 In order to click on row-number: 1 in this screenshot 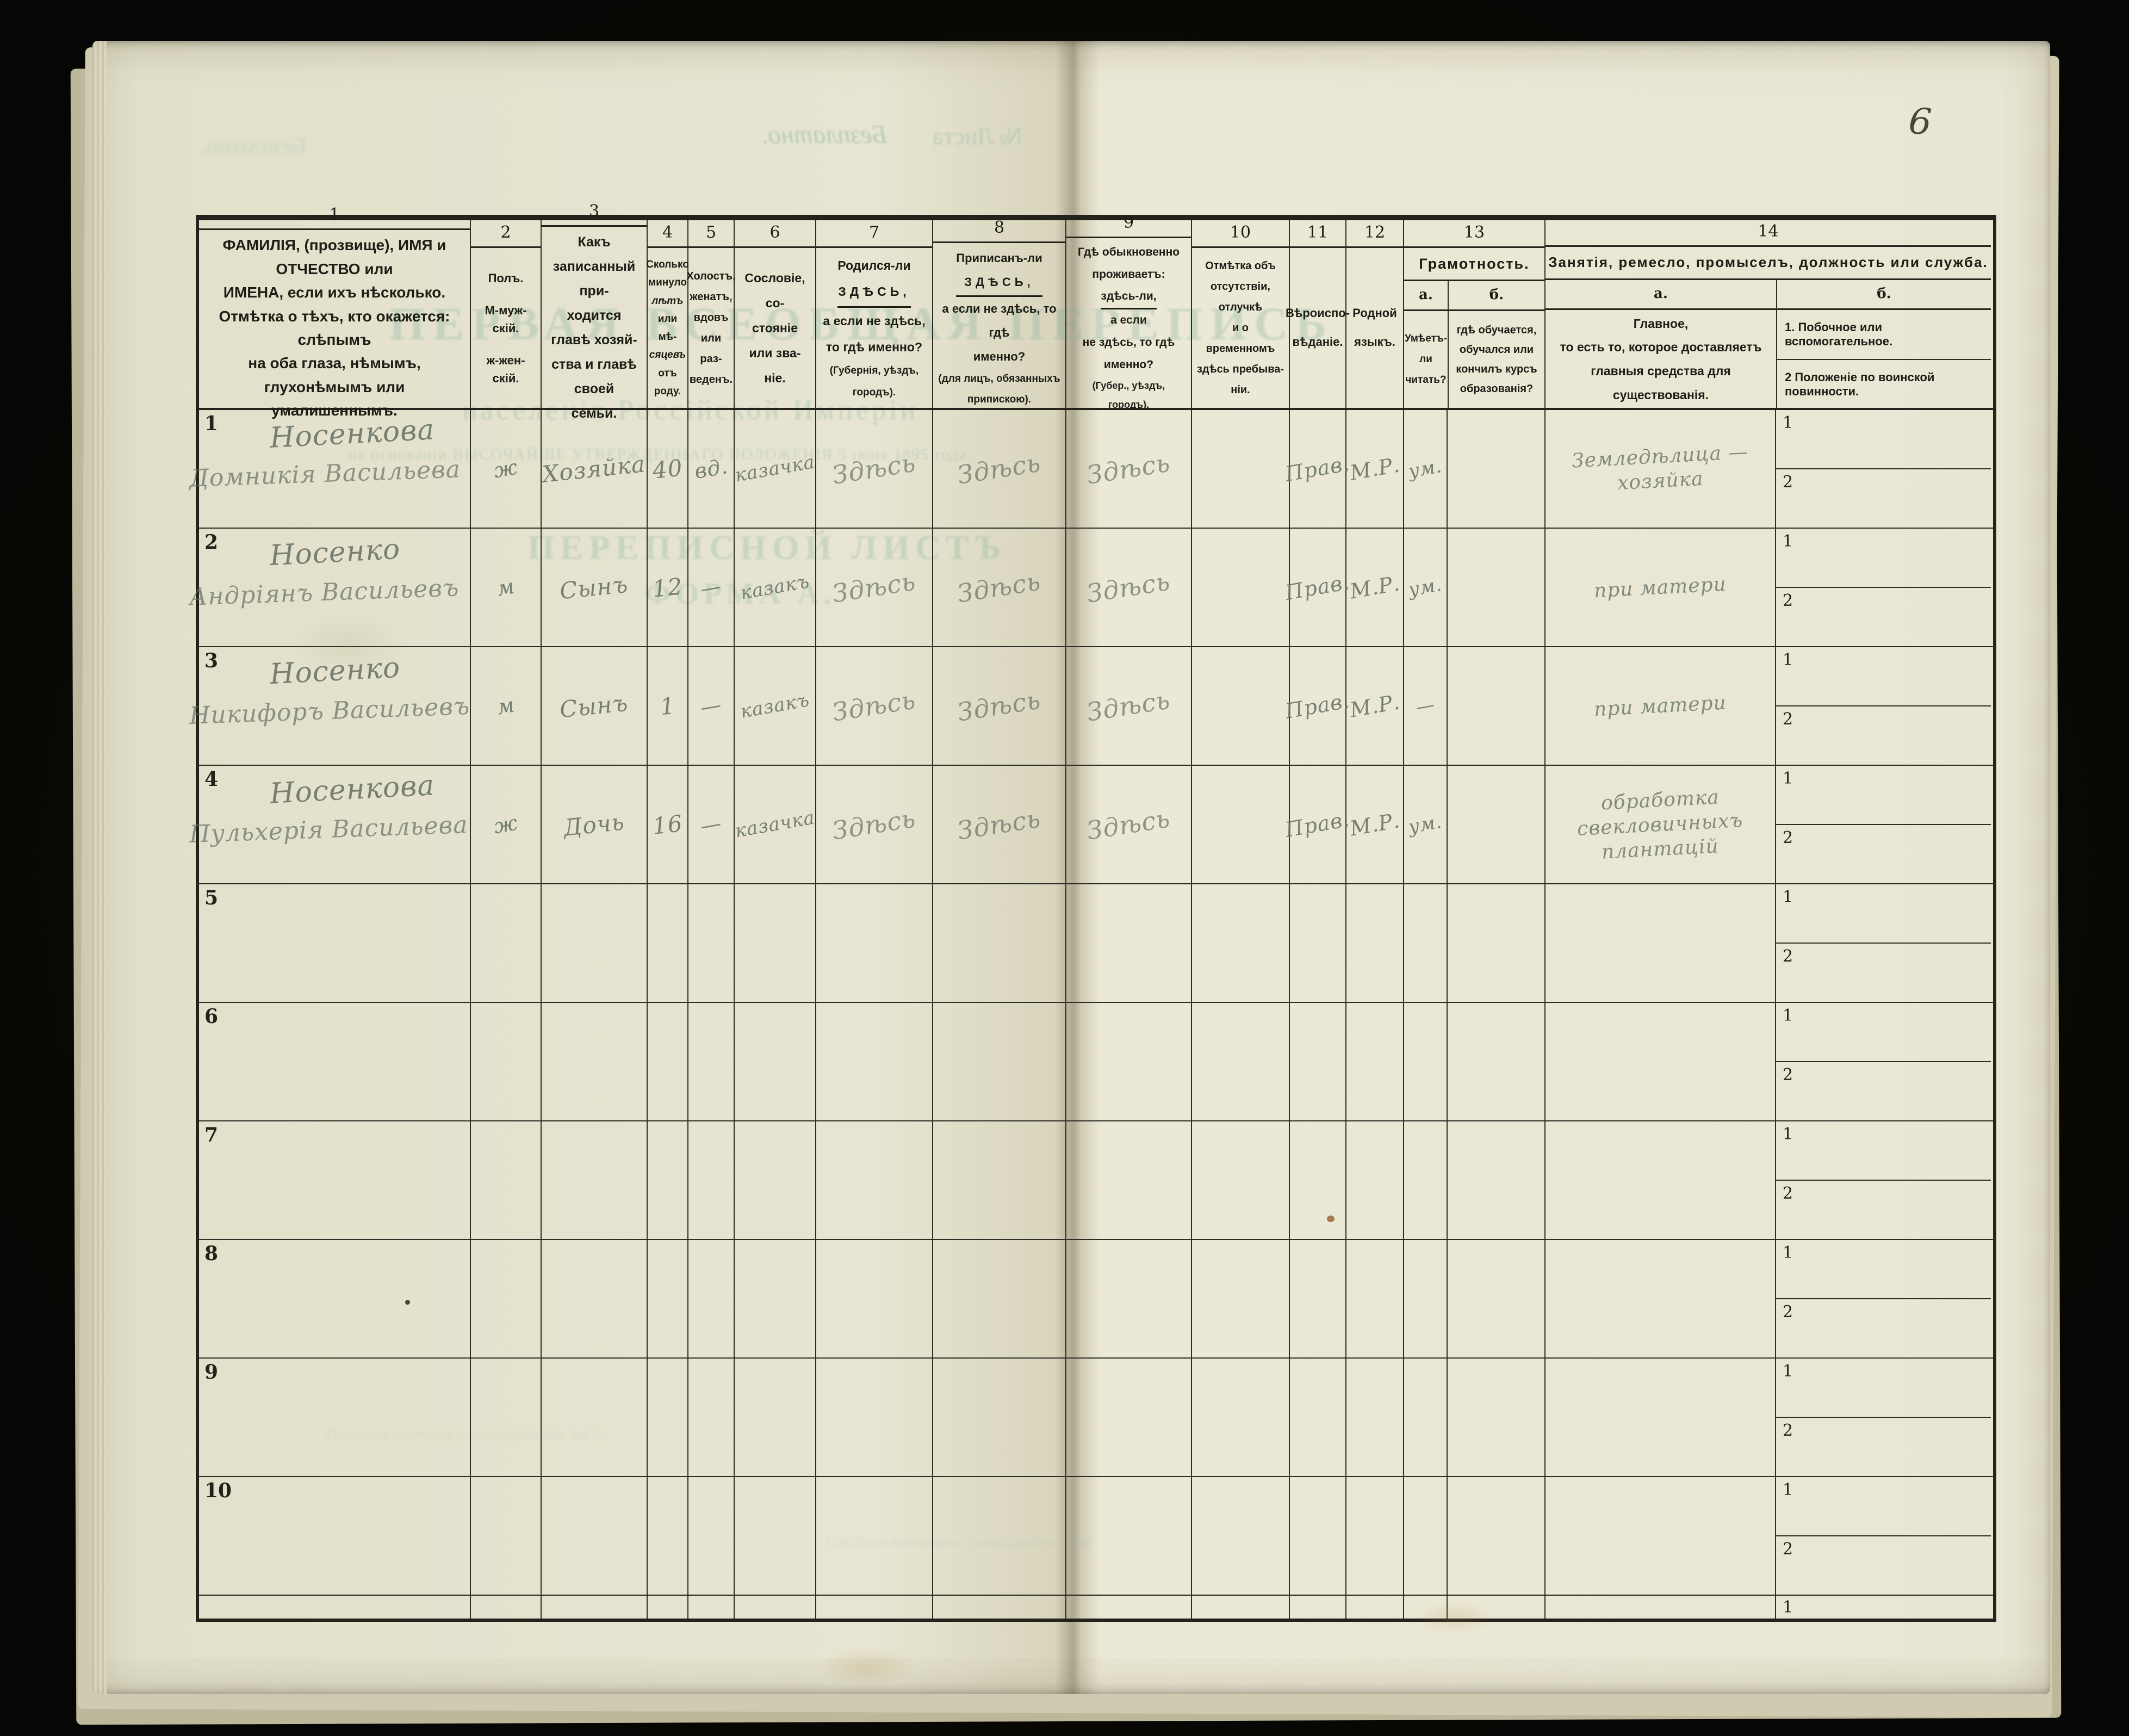, I will do `click(211, 423)`.